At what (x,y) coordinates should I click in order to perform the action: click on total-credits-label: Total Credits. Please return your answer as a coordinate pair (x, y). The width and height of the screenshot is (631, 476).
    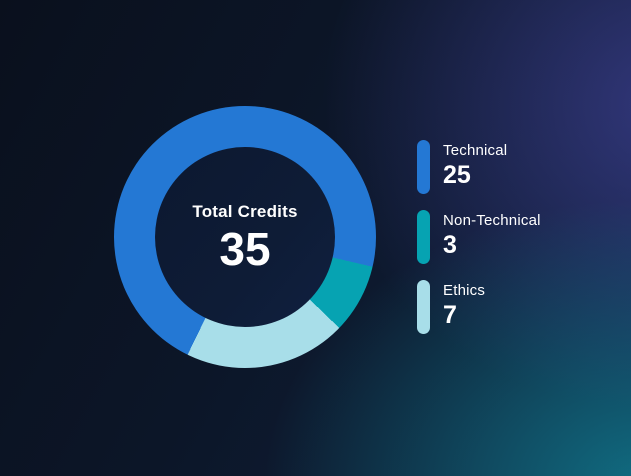
    Looking at the image, I should click on (245, 211).